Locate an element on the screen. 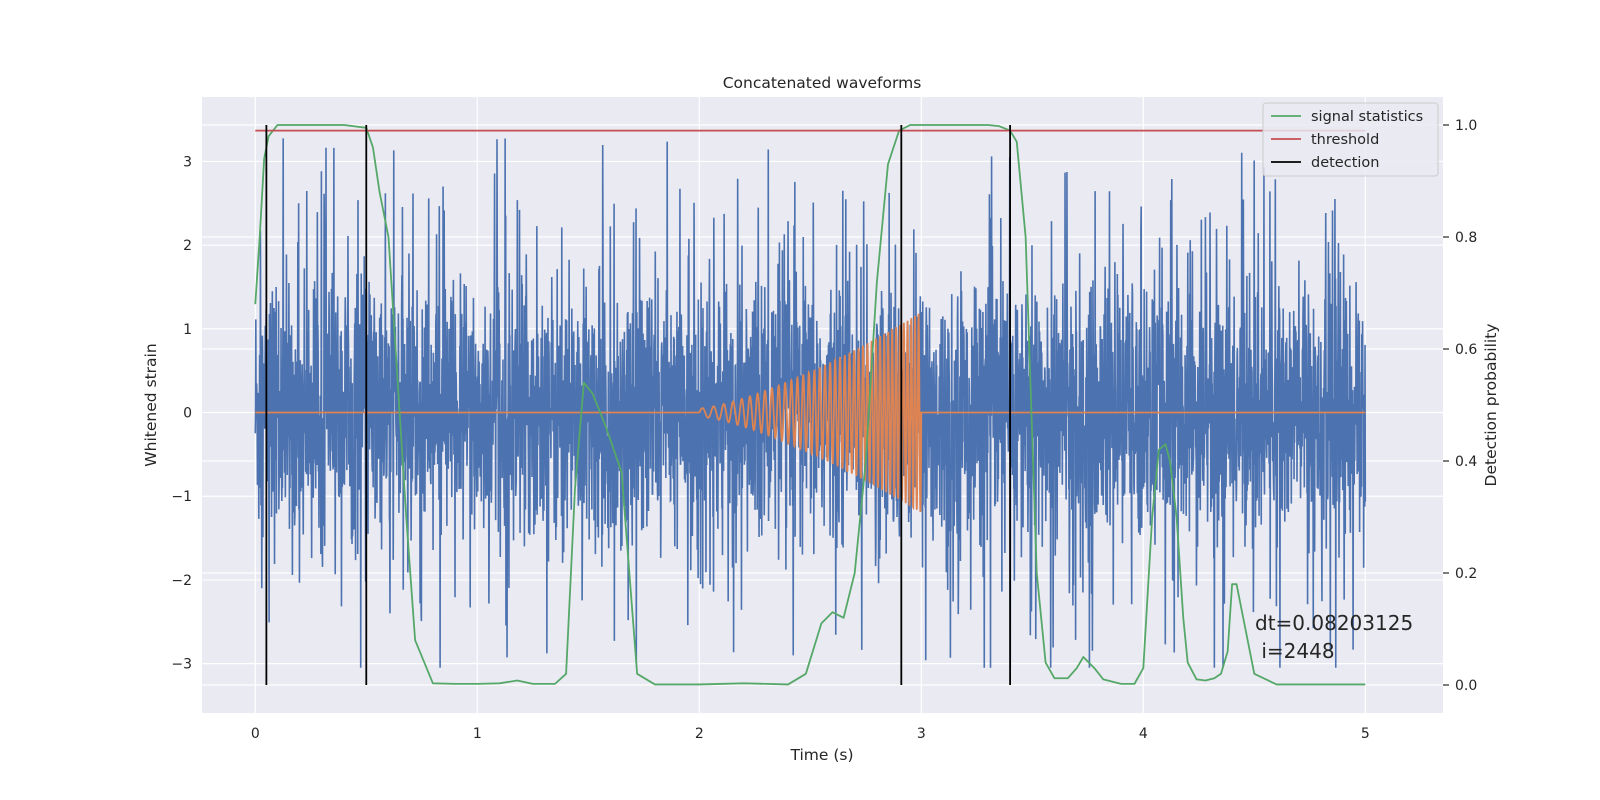 The image size is (1600, 800). legend: signal statistics threshold detection is located at coordinates (1350, 139).